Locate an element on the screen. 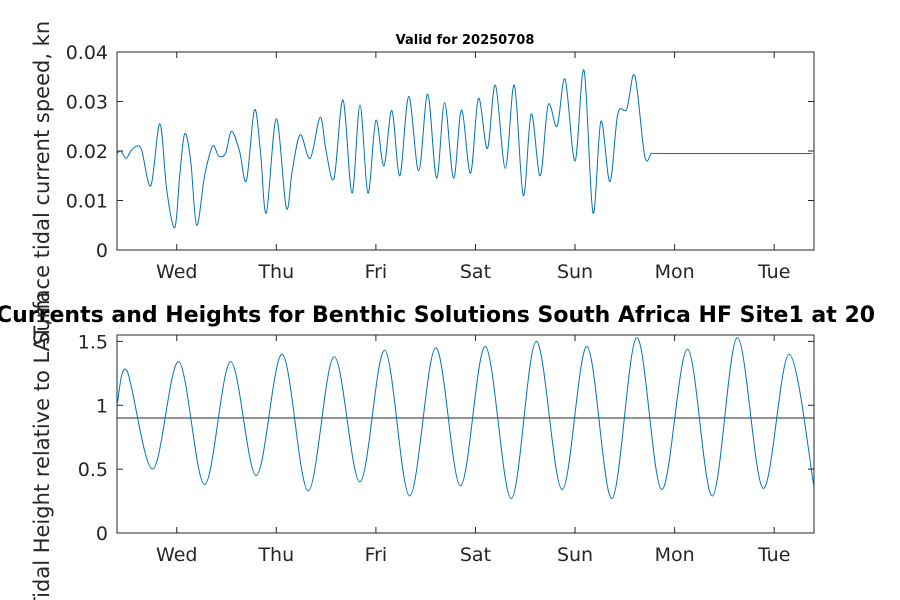 This screenshot has width=900, height=600. y-tick-label: 0.02 is located at coordinates (87, 152).